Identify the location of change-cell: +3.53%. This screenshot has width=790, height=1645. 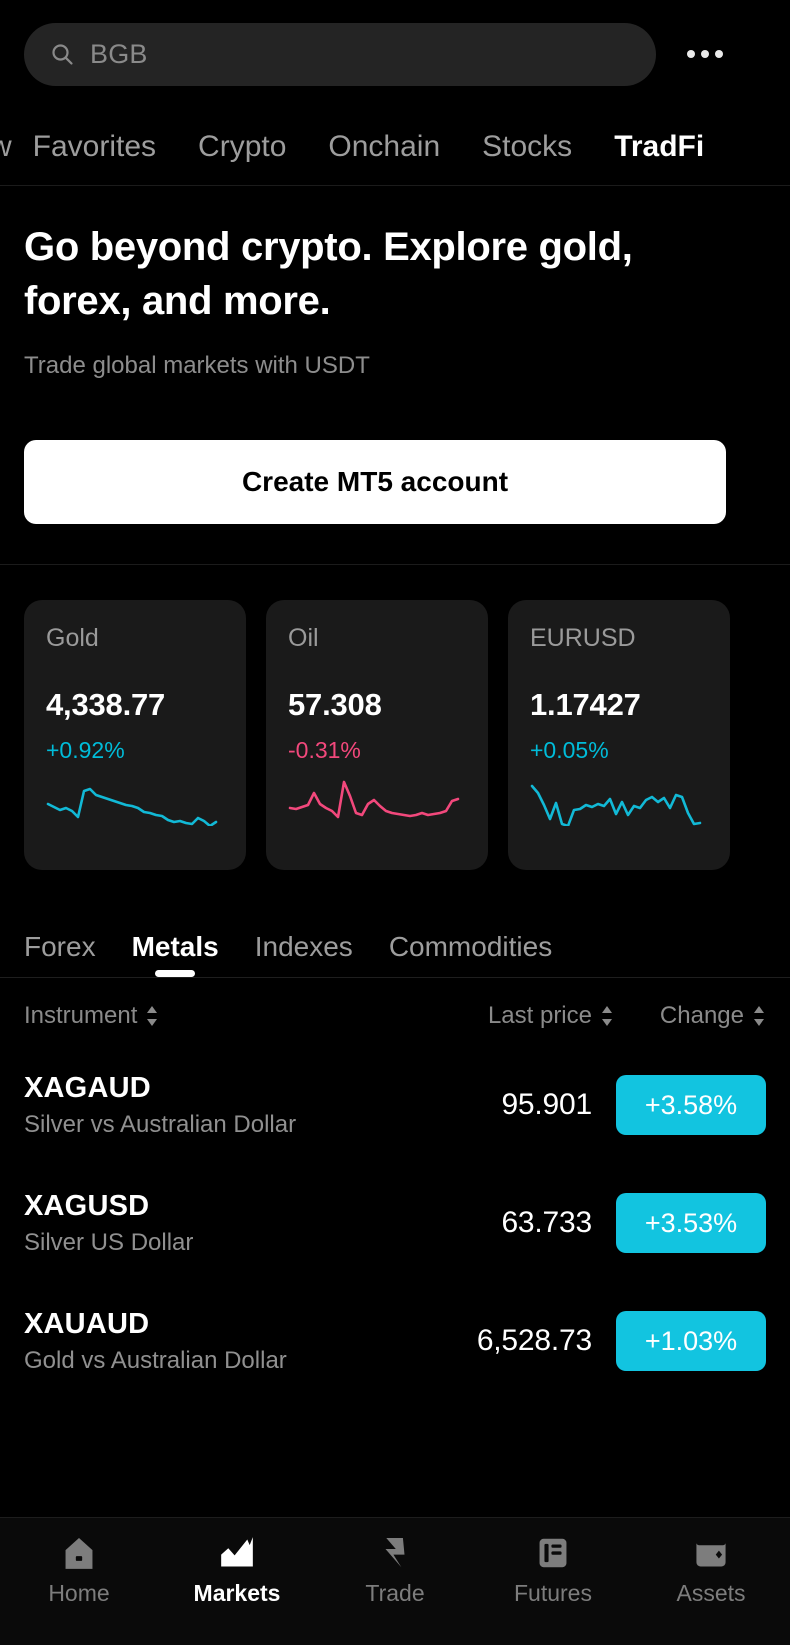
(690, 1223).